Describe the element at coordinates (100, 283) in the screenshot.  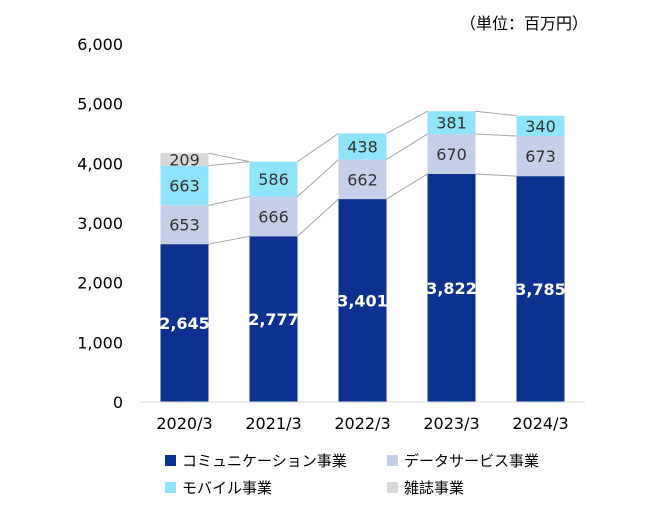
I see `y-tick-label: 2,000` at that location.